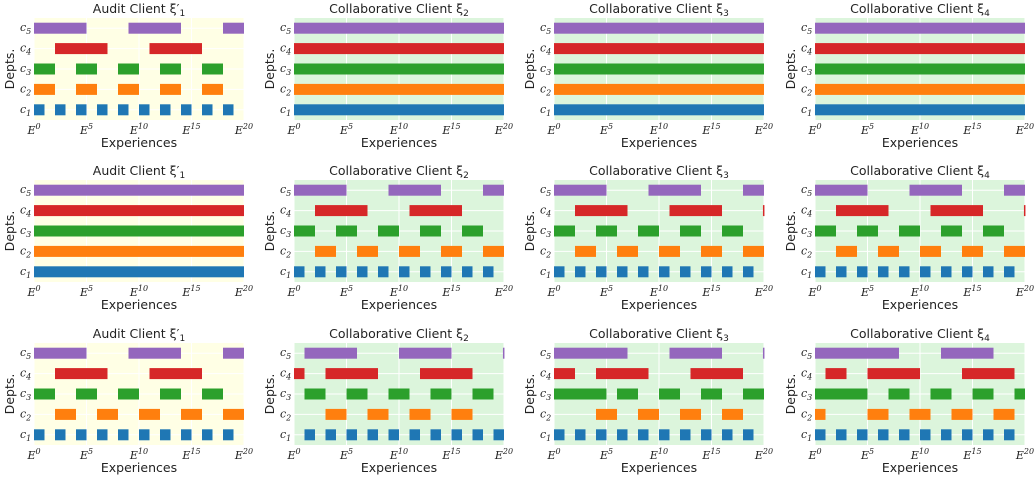 This screenshot has width=1034, height=482. I want to click on subplot-title: Collaborative Client ξ4, so click(920, 10).